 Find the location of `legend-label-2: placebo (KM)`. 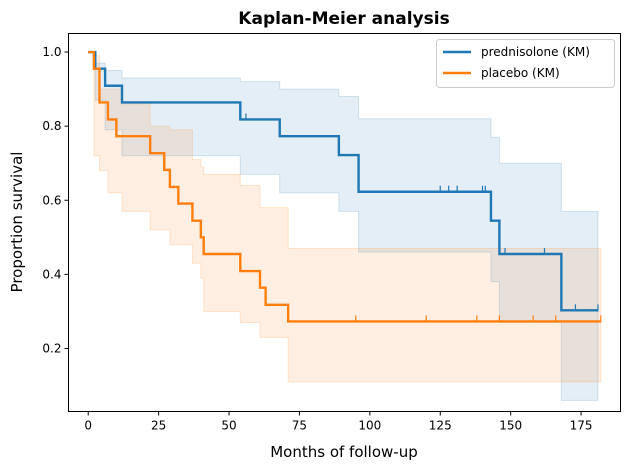

legend-label-2: placebo (KM) is located at coordinates (520, 73).